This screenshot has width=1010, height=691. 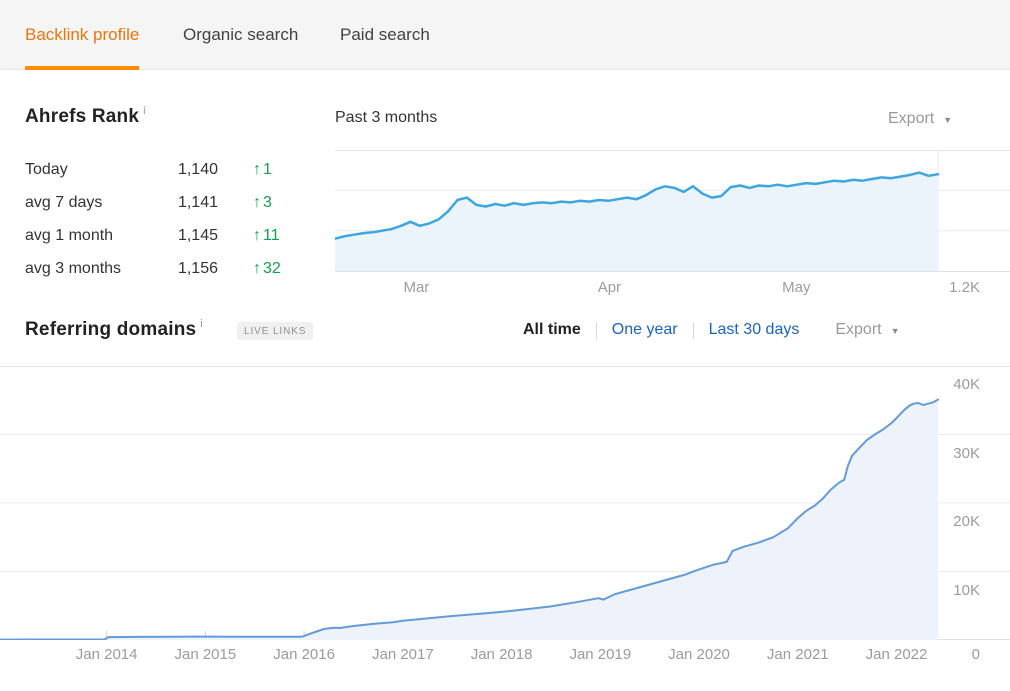 I want to click on tab-organic-search: Organic search, so click(x=240, y=35).